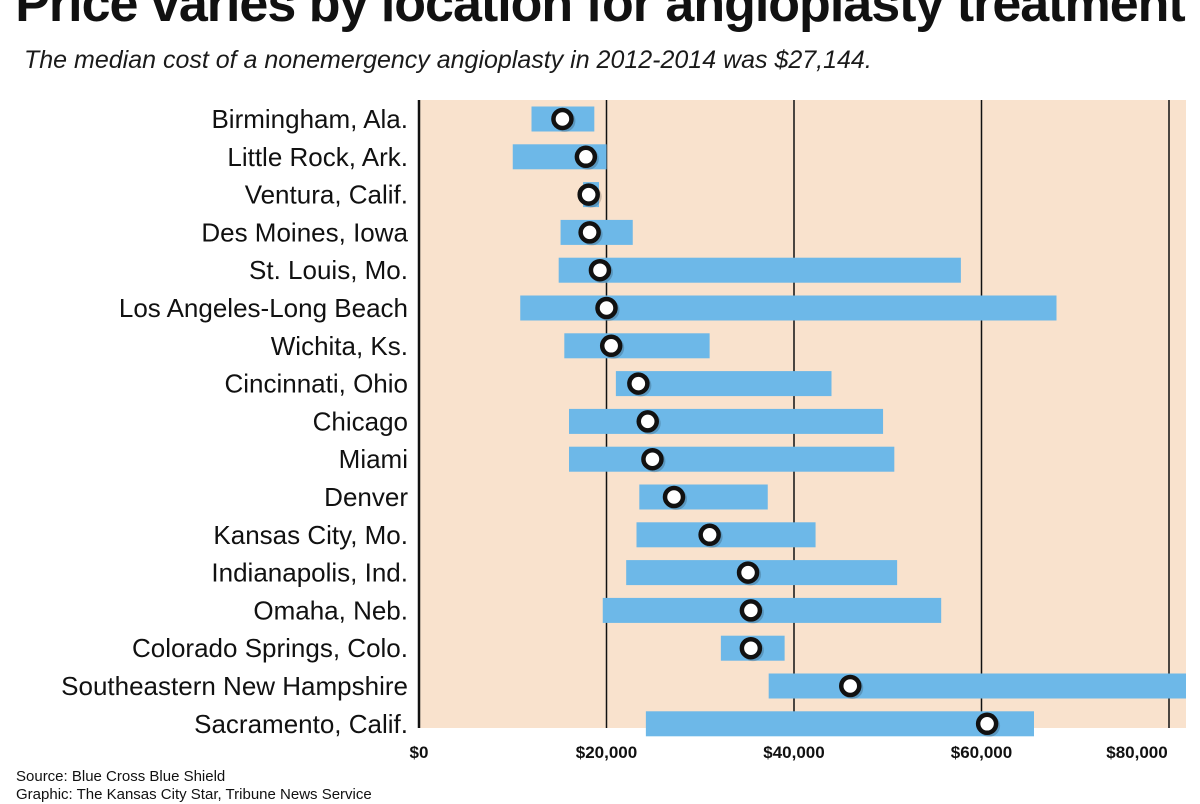 This screenshot has height=804, width=1200. I want to click on category-label: Colorado Springs, Colo., so click(270, 648).